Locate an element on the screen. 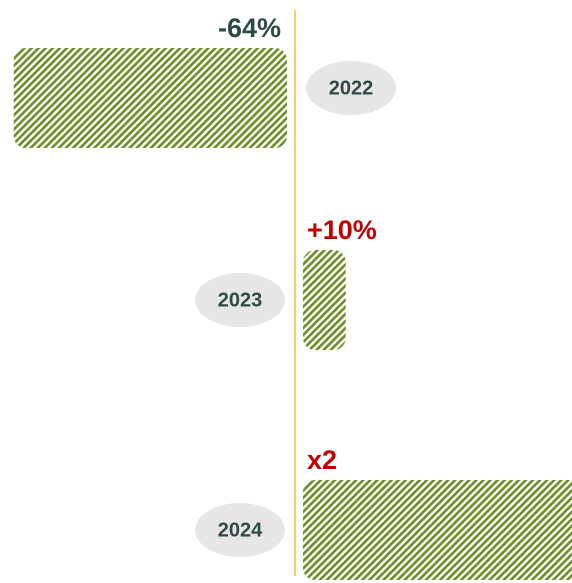  category-label: 2024 is located at coordinates (240, 530).